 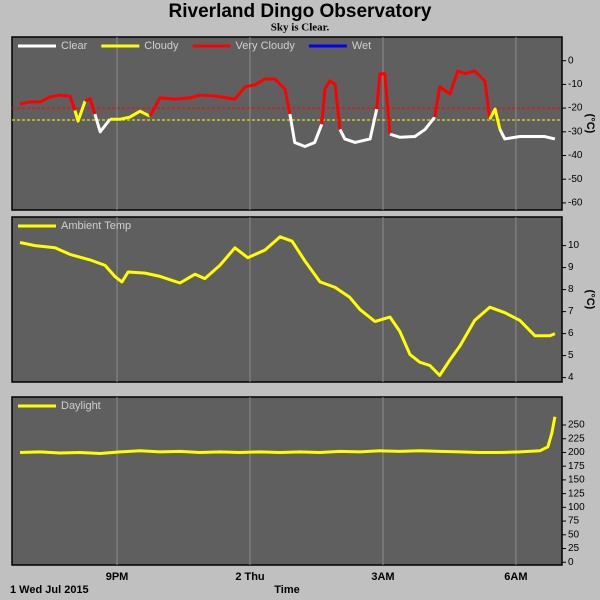 What do you see at coordinates (575, 108) in the screenshot?
I see `y-tick-label: -20` at bounding box center [575, 108].